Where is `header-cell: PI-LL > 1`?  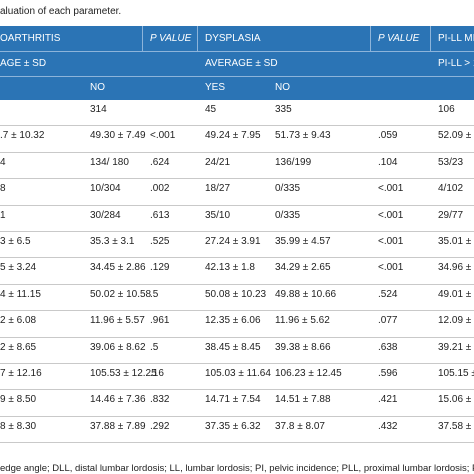
header-cell: PI-LL > 1 is located at coordinates (456, 63).